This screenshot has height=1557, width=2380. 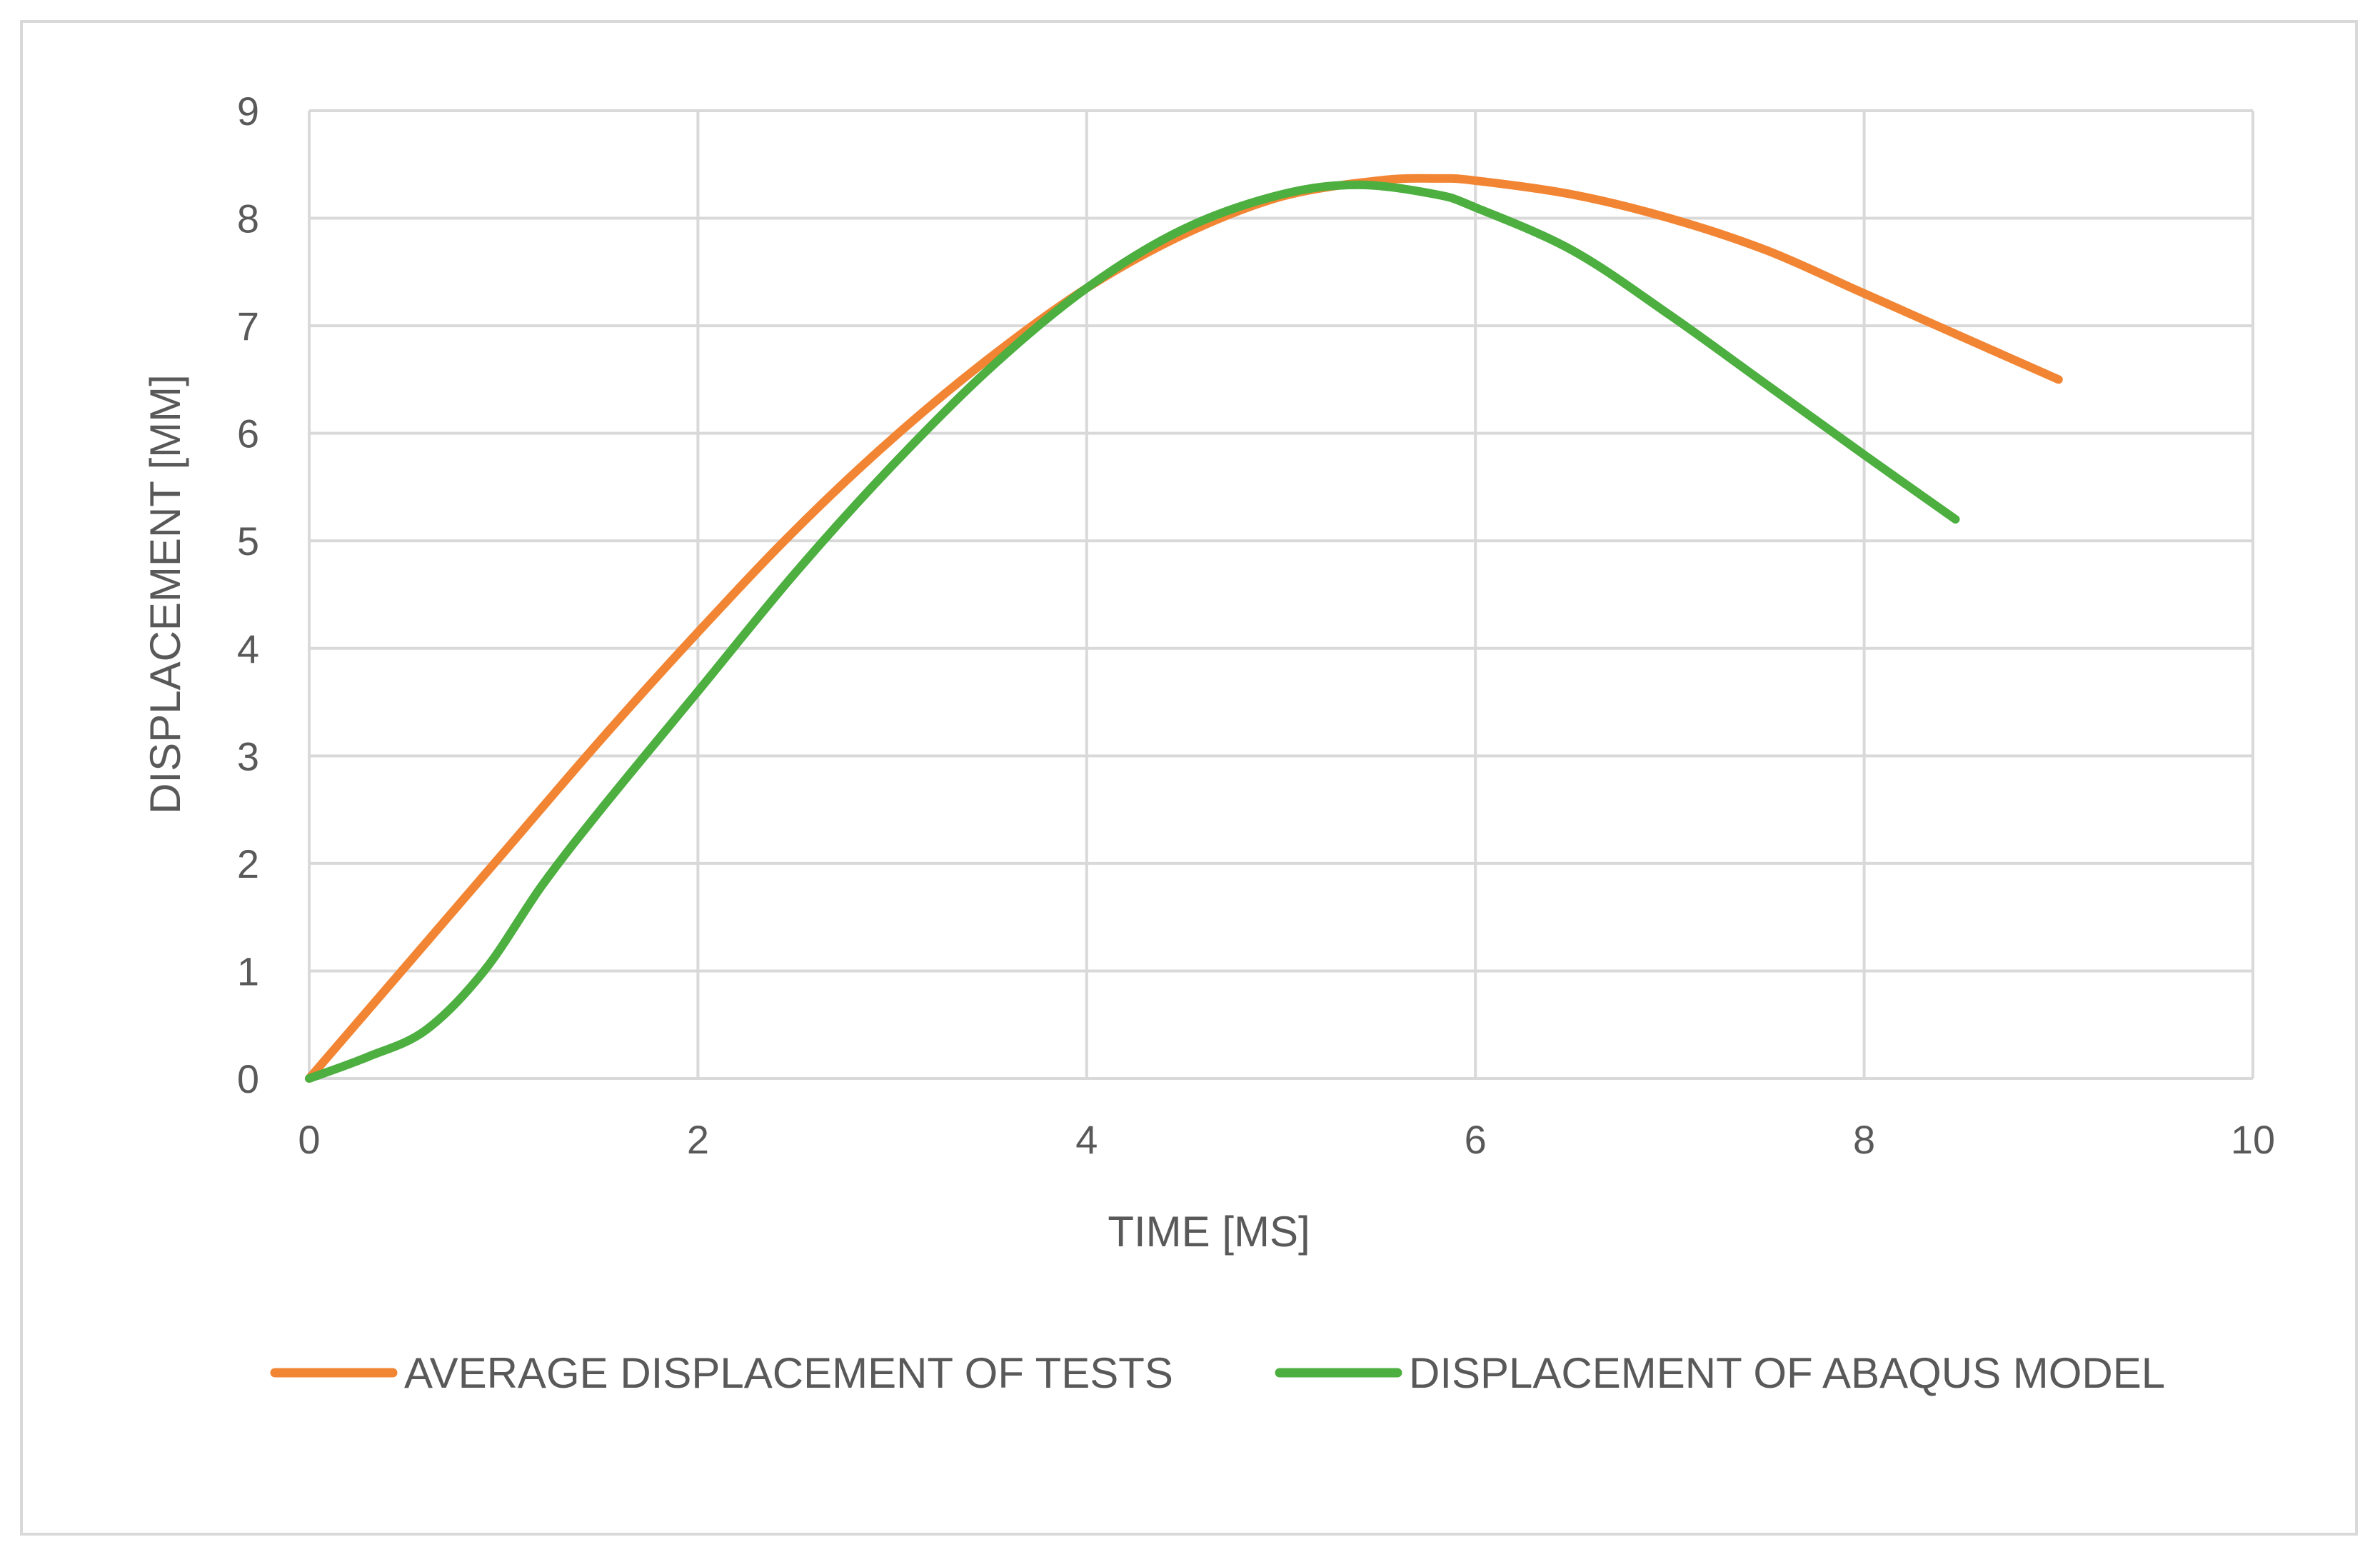 I want to click on y-tick-label: 7, so click(x=248, y=326).